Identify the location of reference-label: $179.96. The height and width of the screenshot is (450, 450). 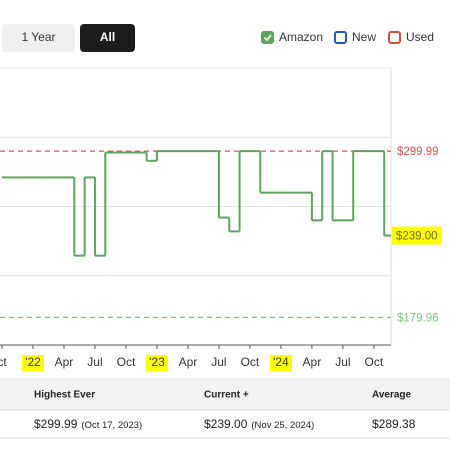
(418, 318).